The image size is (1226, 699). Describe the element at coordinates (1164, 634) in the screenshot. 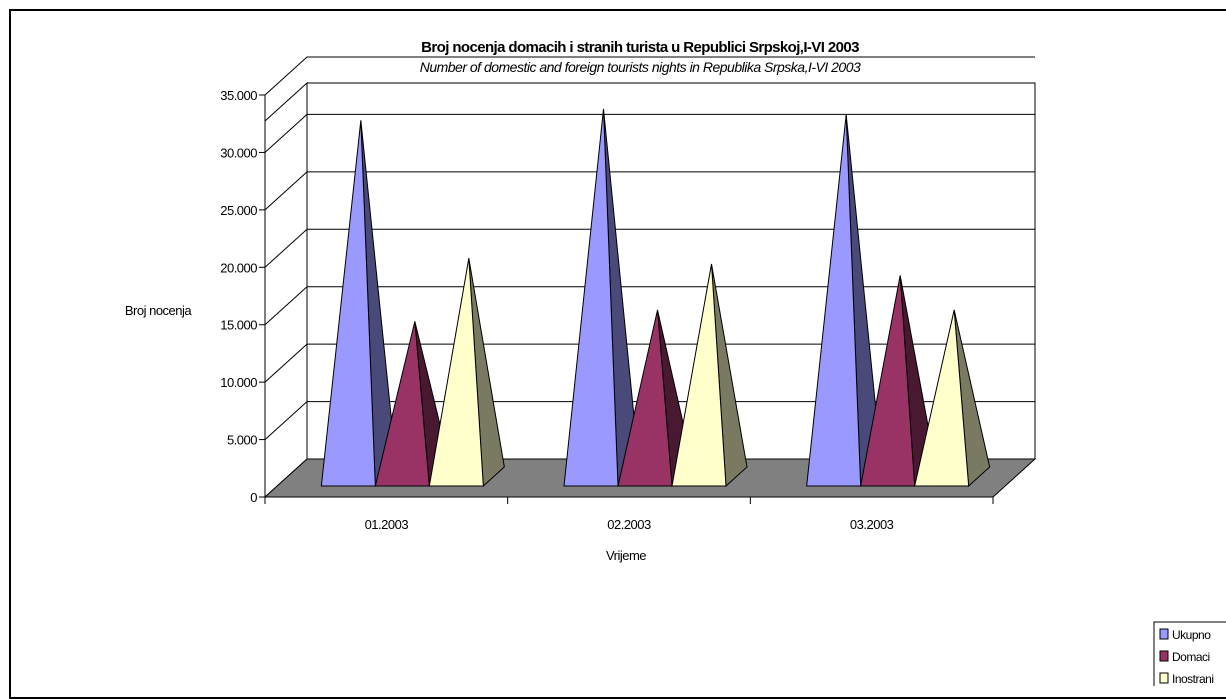

I see `legend-swatch-ukupno` at that location.